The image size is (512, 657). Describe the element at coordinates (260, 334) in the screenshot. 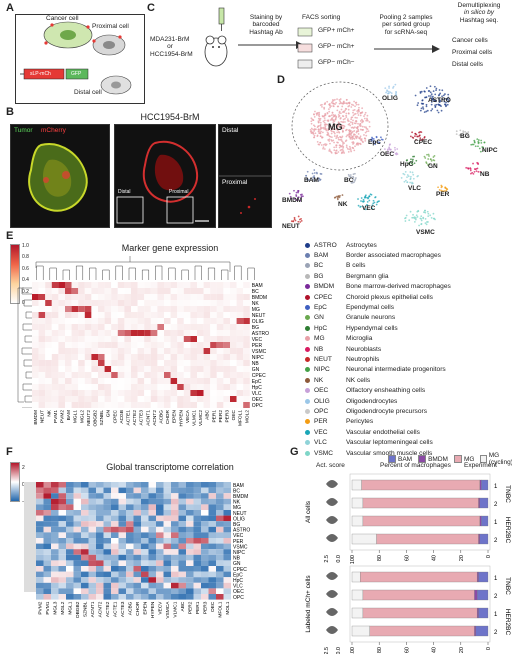

I see `heatmap-e-row-label: ASTRO` at that location.